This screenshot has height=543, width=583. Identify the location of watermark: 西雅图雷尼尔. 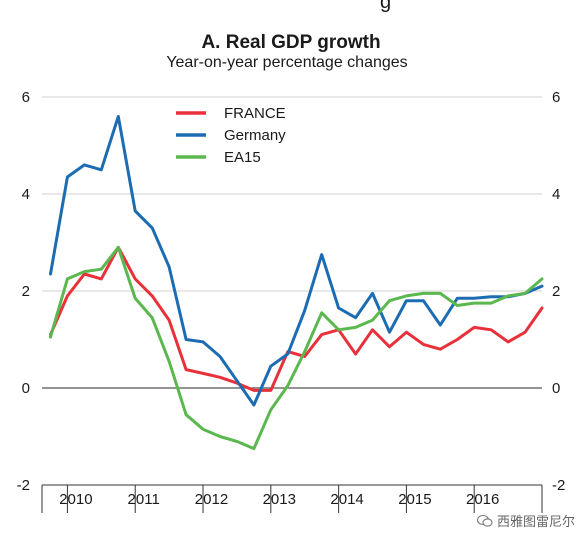
(525, 520).